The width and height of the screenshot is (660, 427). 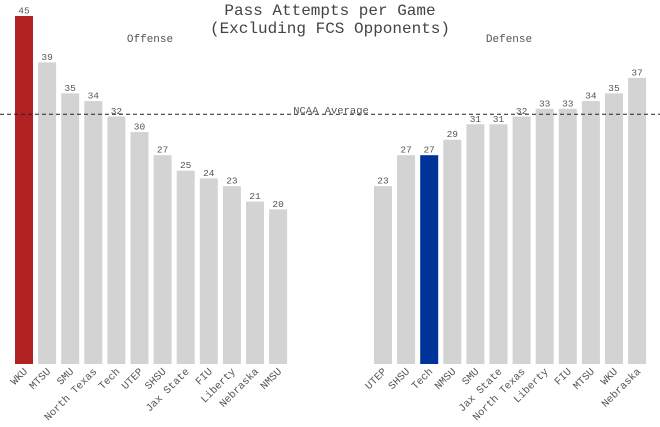 I want to click on defense-value-label-shsu: 27, so click(x=405, y=150).